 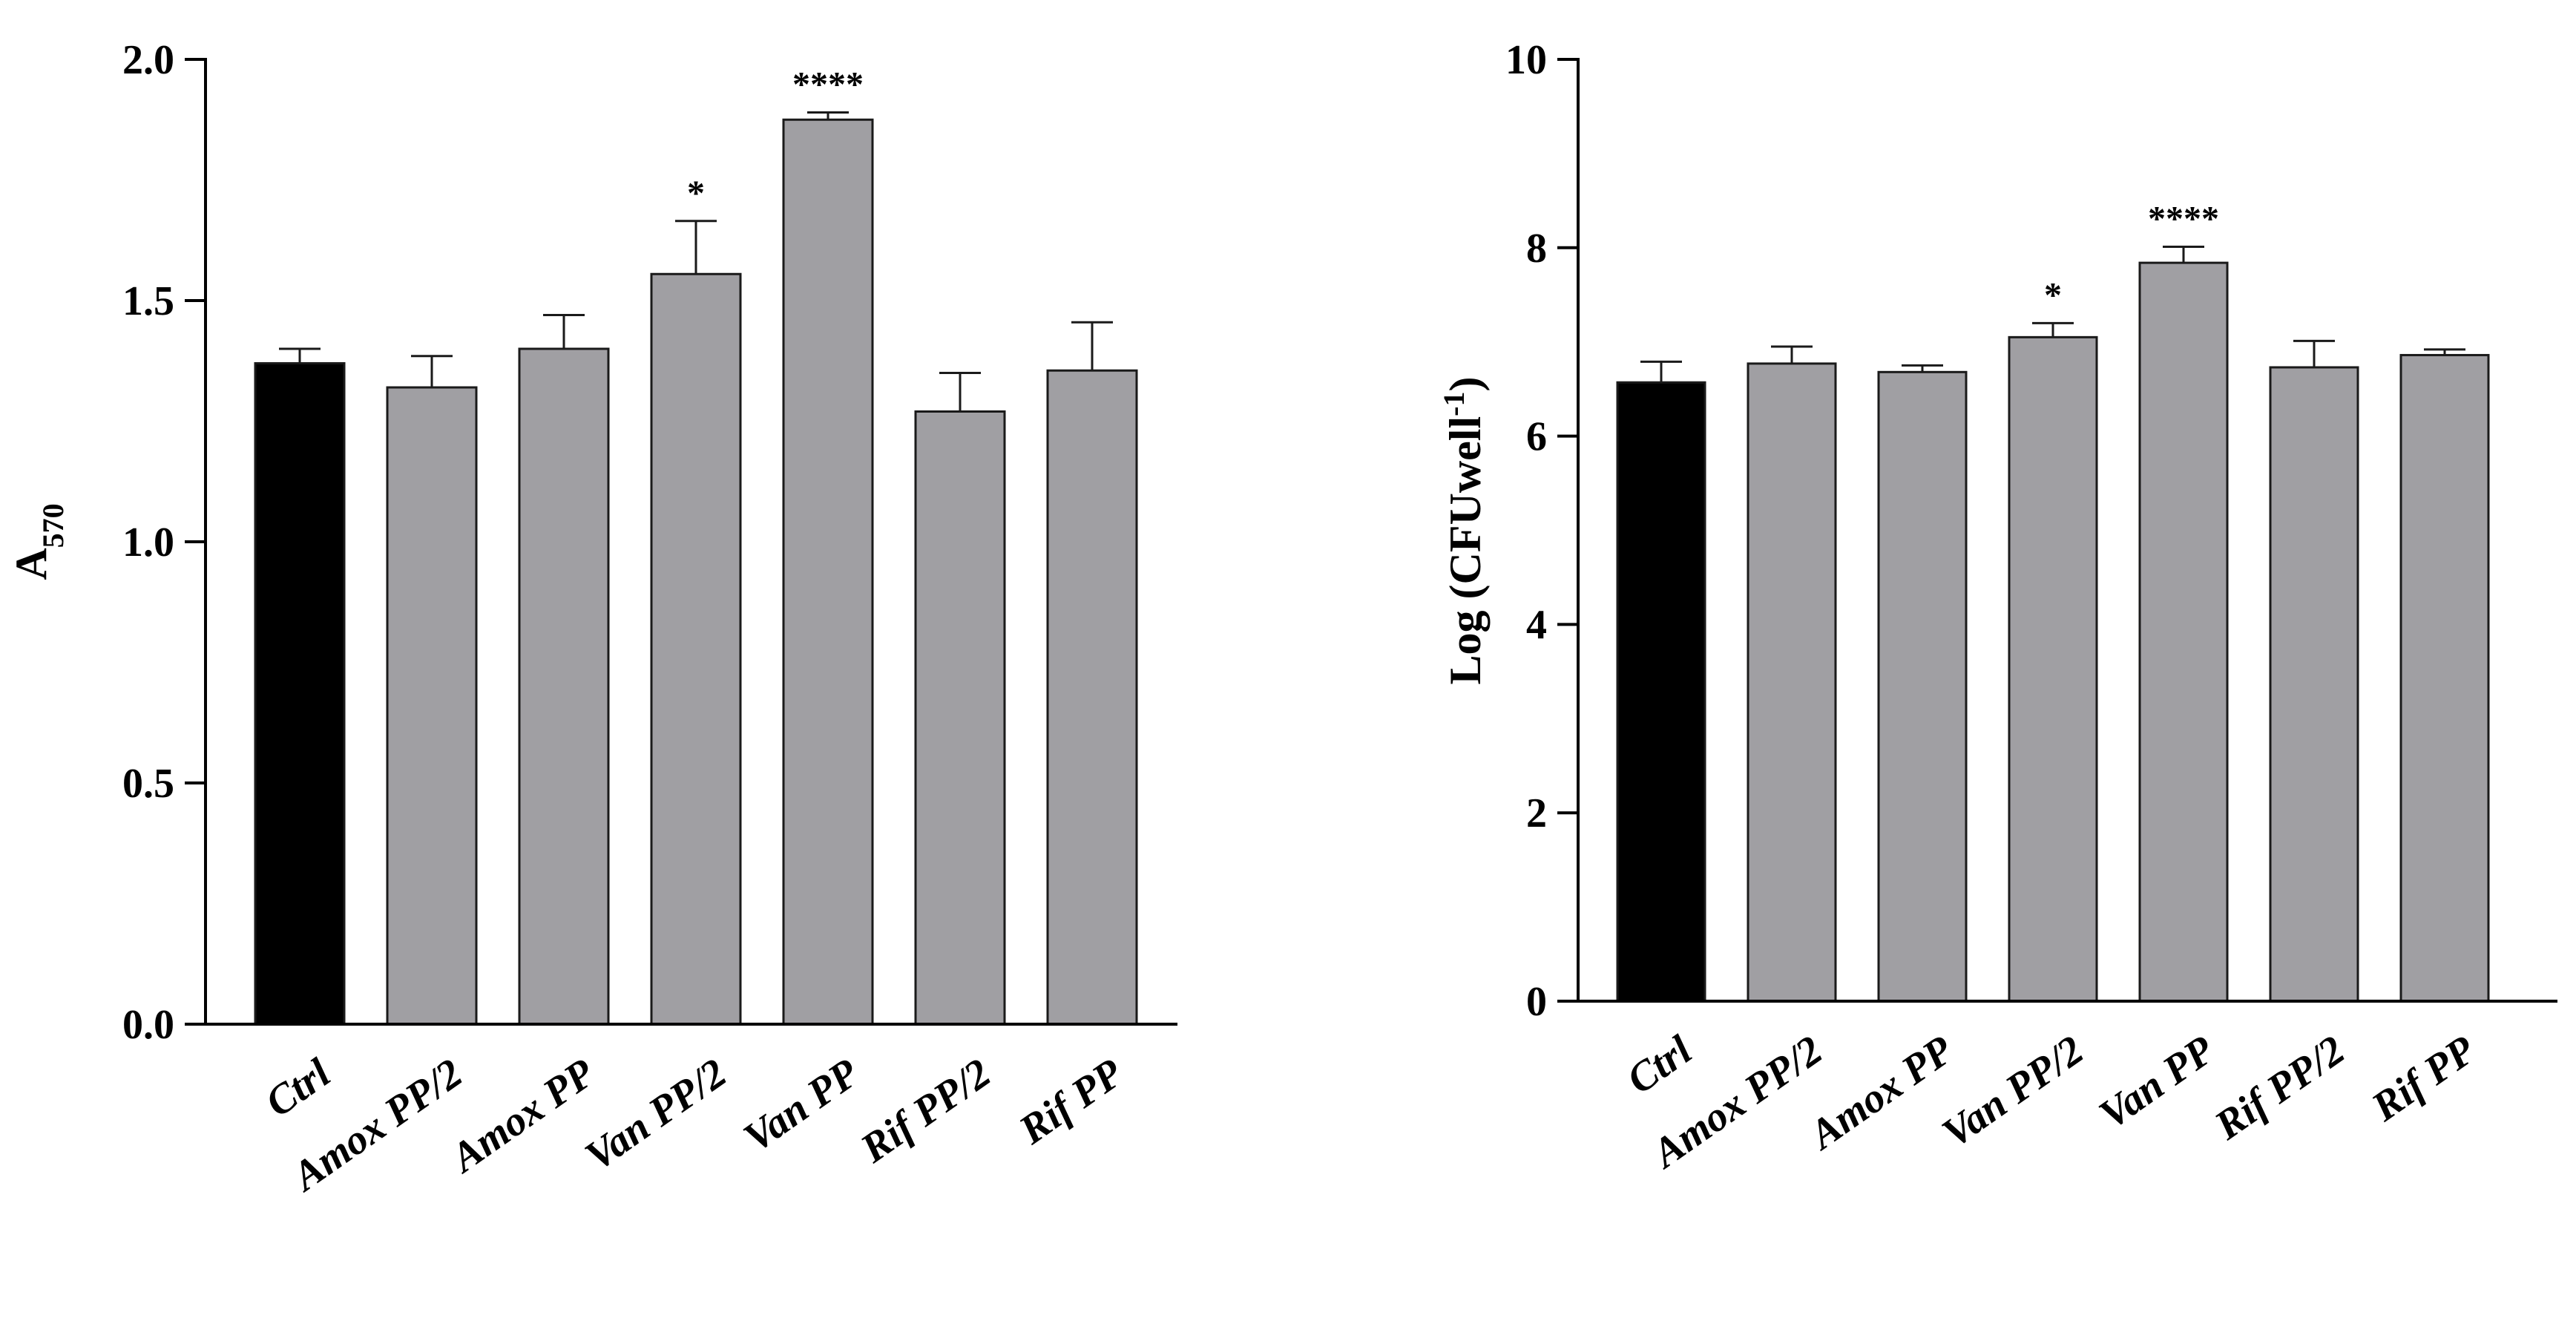 What do you see at coordinates (148, 1025) in the screenshot?
I see `y-tick-label: 0.0` at bounding box center [148, 1025].